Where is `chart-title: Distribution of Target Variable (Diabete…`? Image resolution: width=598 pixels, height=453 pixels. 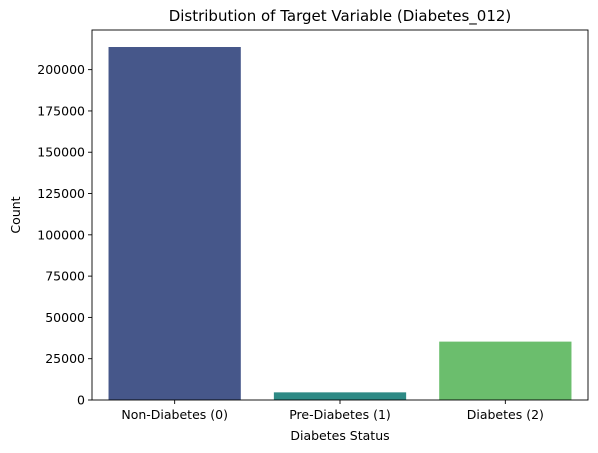
chart-title: Distribution of Target Variable (Diabete… is located at coordinates (340, 16).